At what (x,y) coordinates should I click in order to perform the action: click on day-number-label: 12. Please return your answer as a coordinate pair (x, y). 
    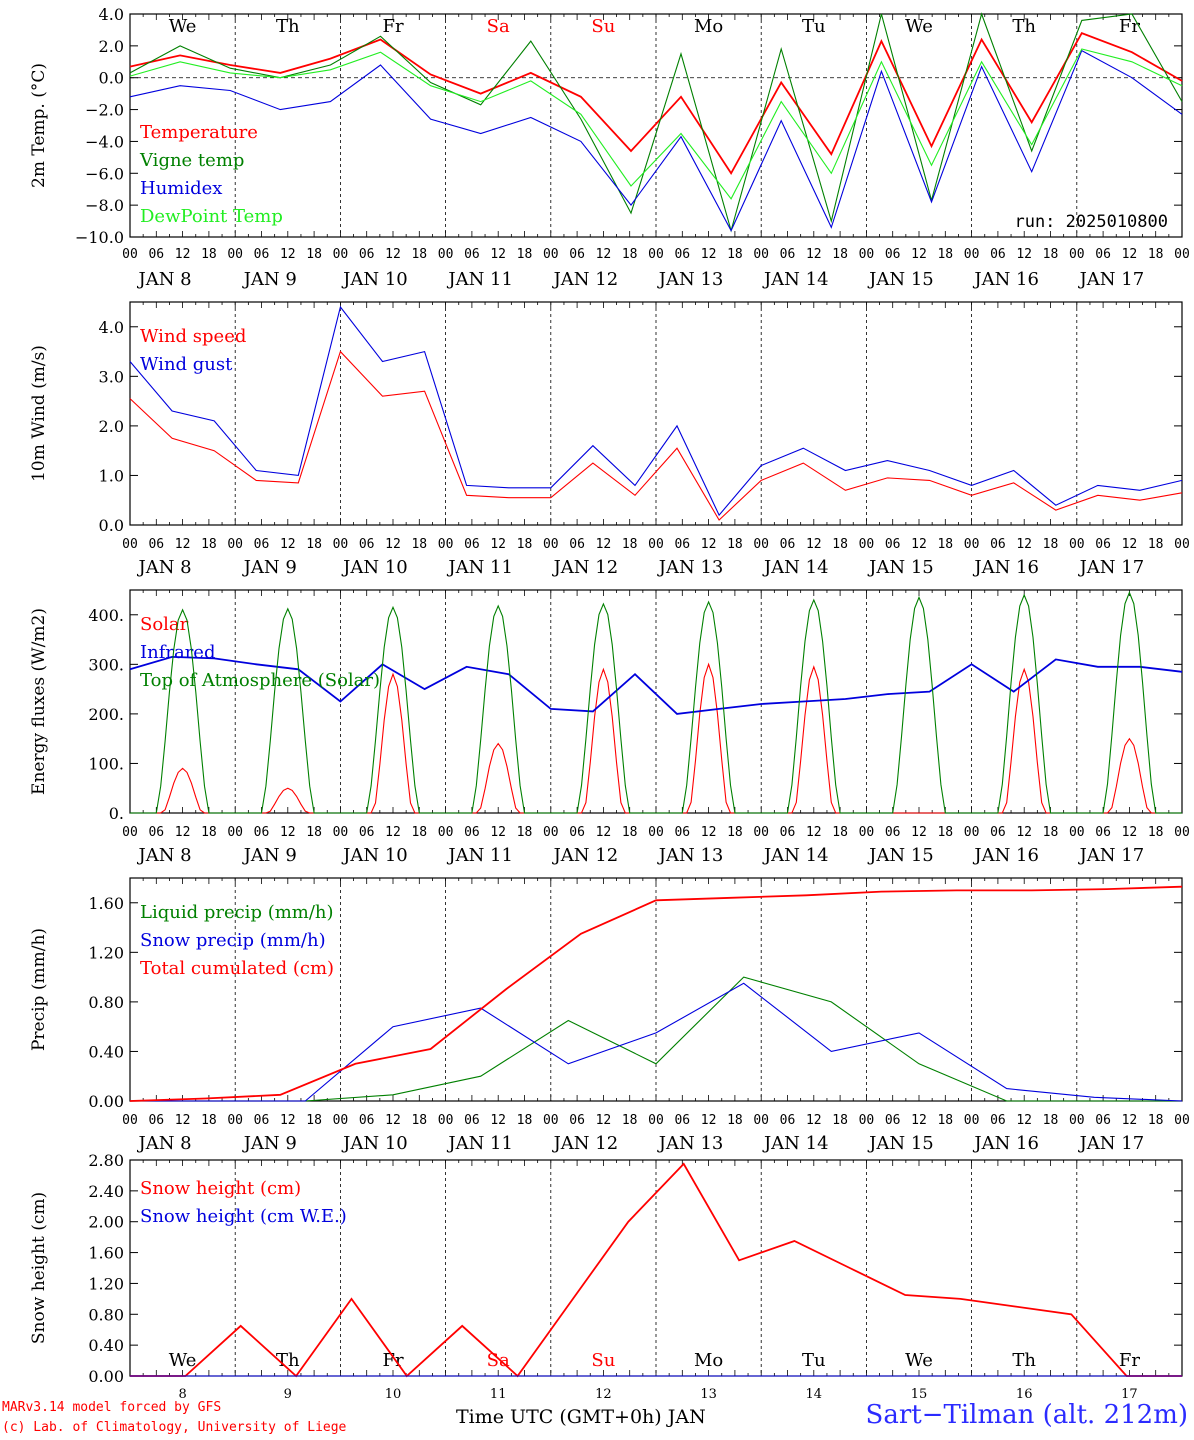
    Looking at the image, I should click on (603, 1394).